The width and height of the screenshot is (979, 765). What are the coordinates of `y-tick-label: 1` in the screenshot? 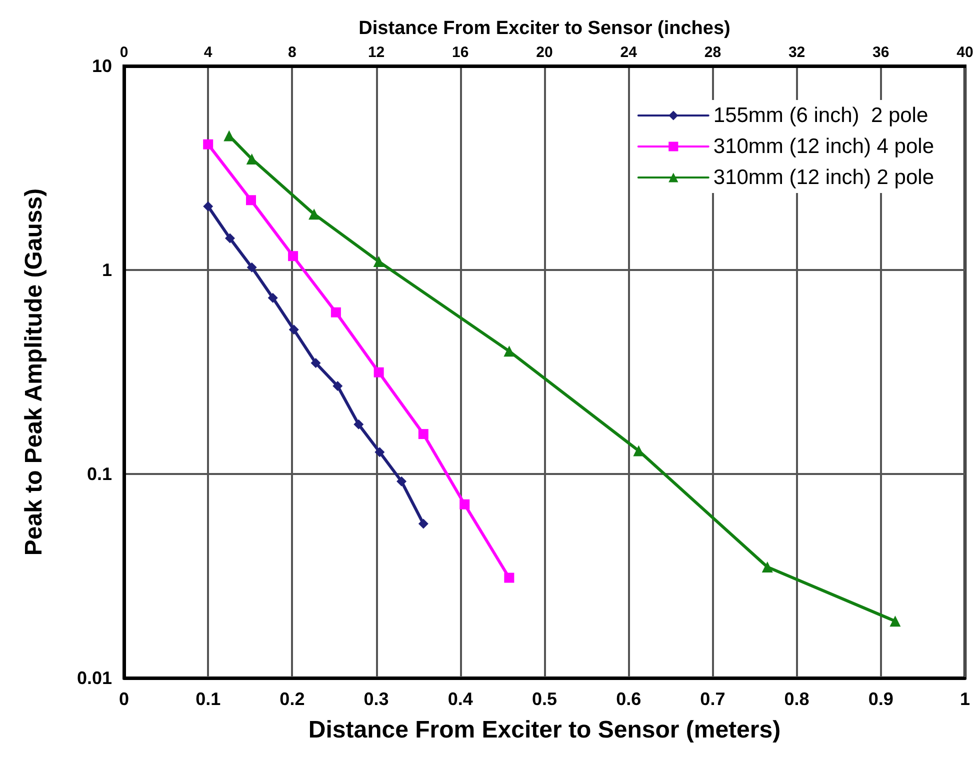 It's located at (107, 270).